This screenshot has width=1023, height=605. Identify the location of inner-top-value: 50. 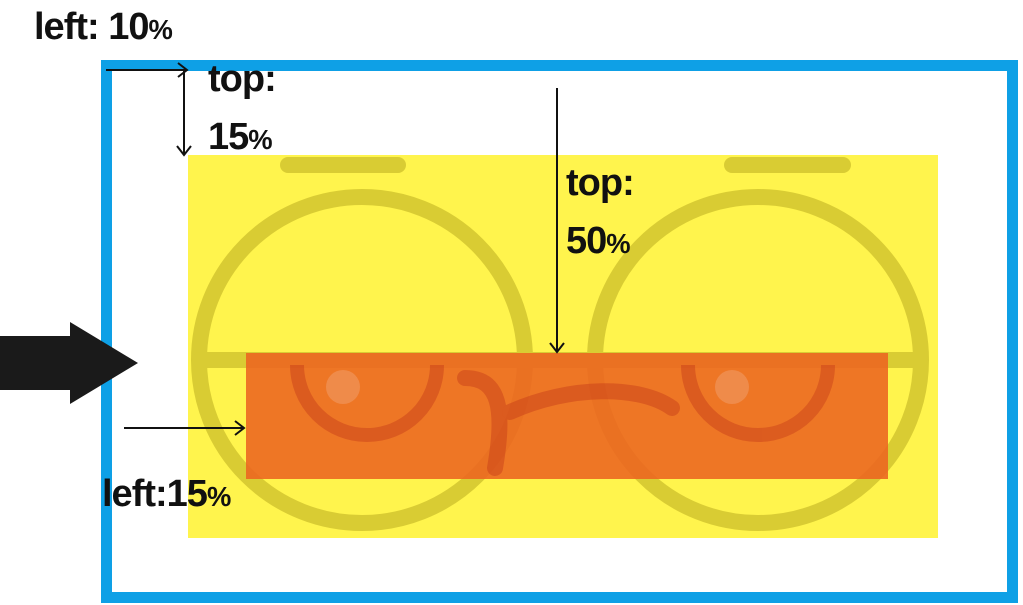
(586, 241).